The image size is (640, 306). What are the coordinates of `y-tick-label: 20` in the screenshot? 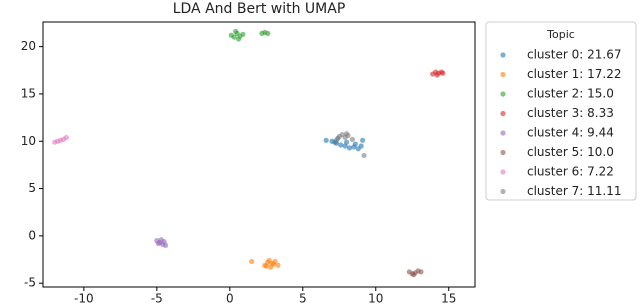 It's located at (28, 46).